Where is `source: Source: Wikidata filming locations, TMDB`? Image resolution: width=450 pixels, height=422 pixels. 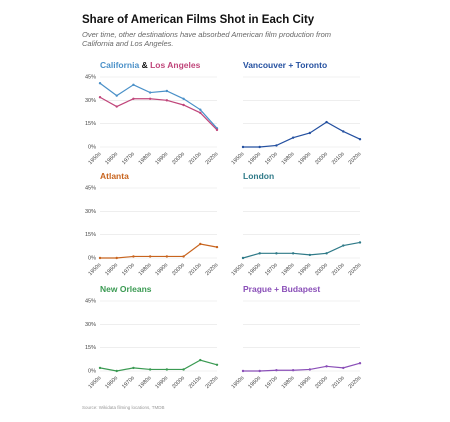
source: Source: Wikidata filming locations, TMDB is located at coordinates (123, 407).